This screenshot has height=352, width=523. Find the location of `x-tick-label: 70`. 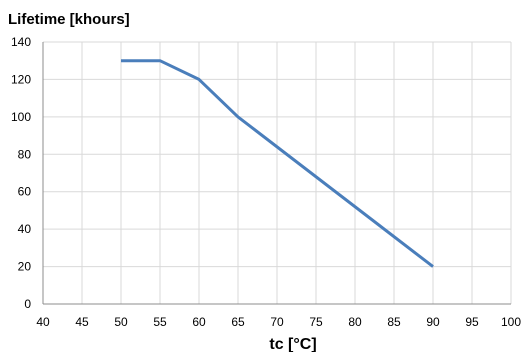

x-tick-label: 70 is located at coordinates (277, 322).